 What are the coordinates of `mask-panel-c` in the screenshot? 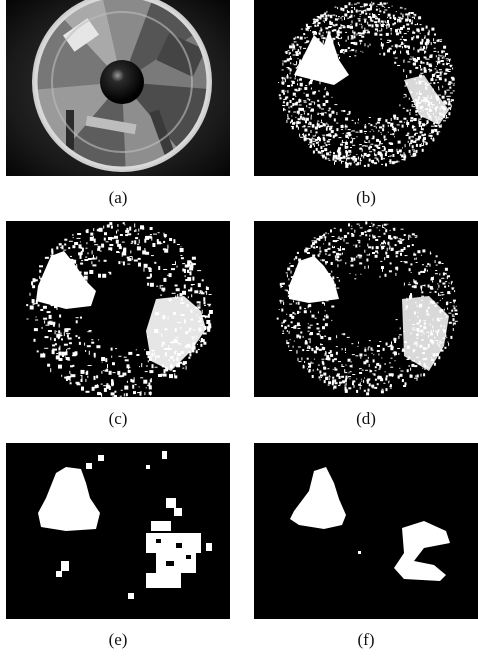 It's located at (118, 309).